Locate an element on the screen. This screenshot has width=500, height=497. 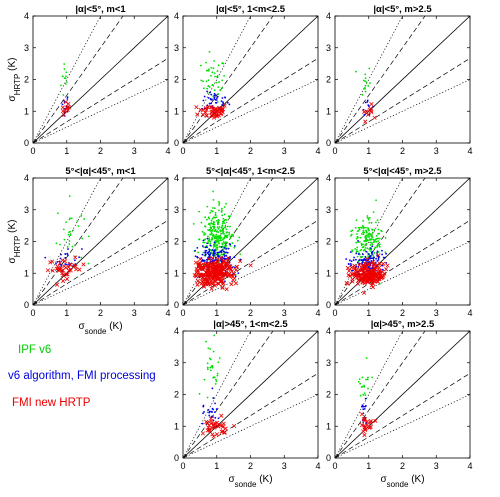
panel-title: |α|>45°, 1<m<2.5 is located at coordinates (250, 324).